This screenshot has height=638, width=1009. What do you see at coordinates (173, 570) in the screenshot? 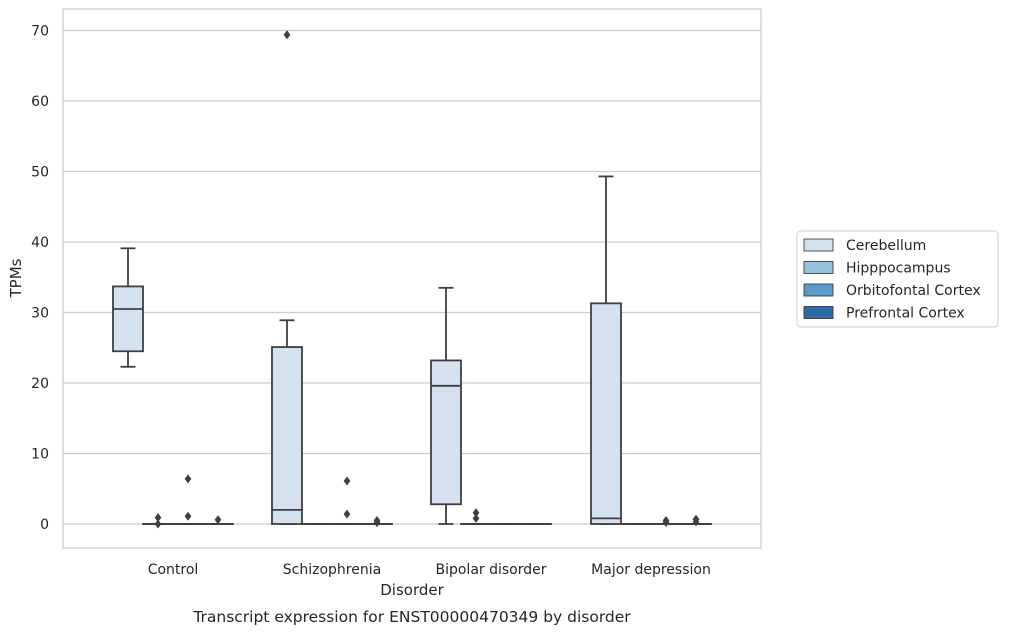
I see `x-tick-label: Control` at bounding box center [173, 570].